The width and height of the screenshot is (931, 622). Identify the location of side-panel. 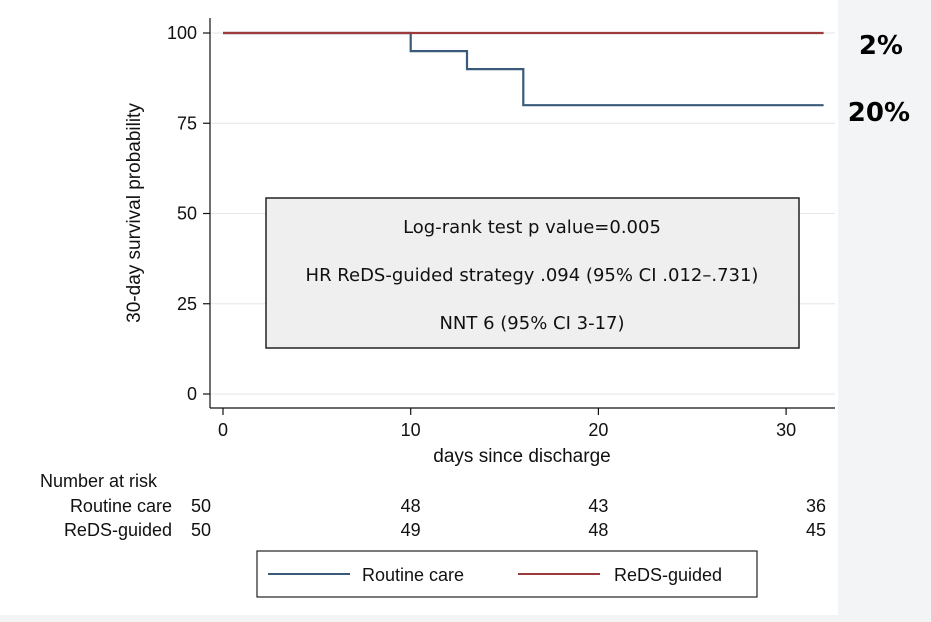
(884, 311).